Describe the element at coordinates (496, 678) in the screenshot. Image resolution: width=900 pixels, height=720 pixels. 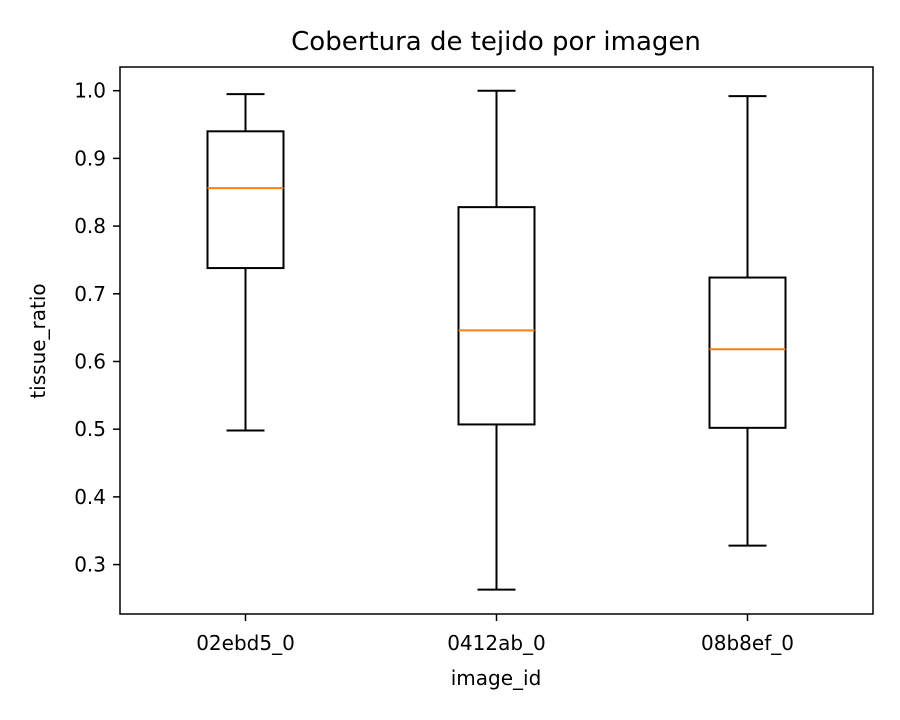
I see `x-axis-label: image_id` at that location.